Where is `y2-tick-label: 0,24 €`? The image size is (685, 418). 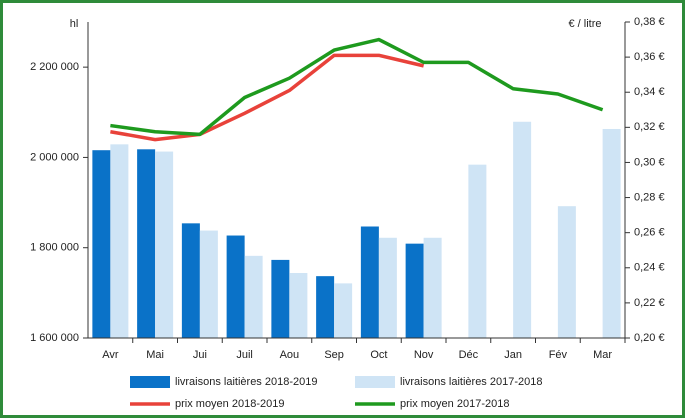
y2-tick-label: 0,24 € is located at coordinates (649, 268).